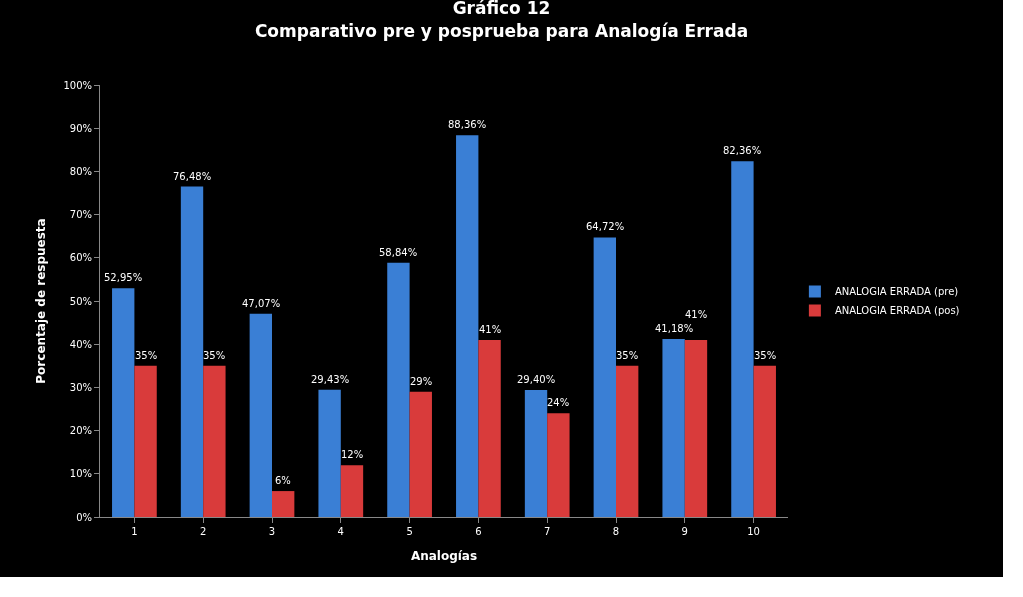  What do you see at coordinates (261, 303) in the screenshot?
I see `data-label: 47,07%` at bounding box center [261, 303].